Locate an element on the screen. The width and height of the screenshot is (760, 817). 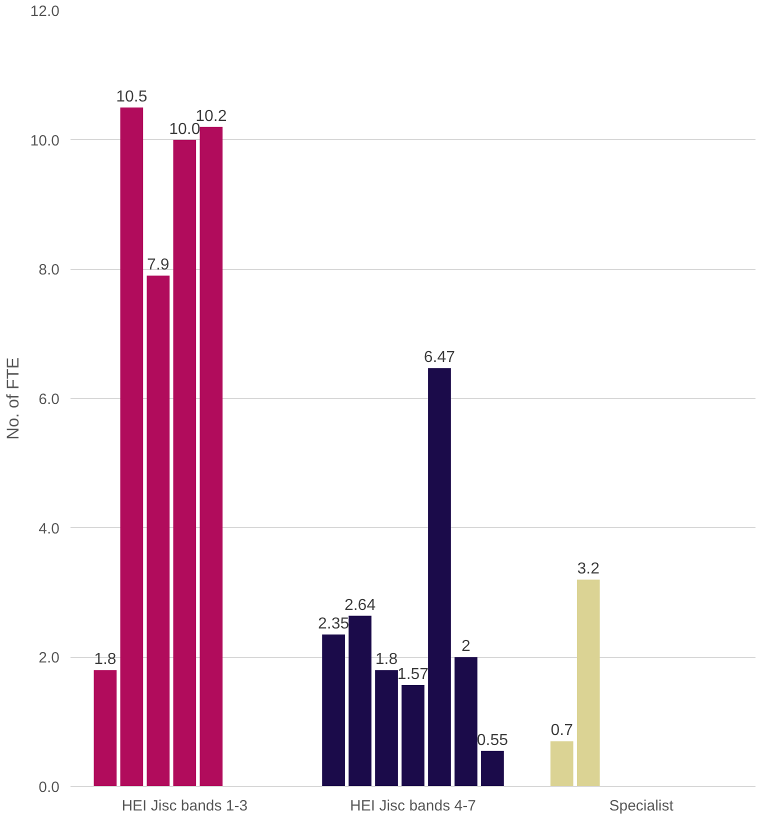
data-label: 2 is located at coordinates (466, 647).